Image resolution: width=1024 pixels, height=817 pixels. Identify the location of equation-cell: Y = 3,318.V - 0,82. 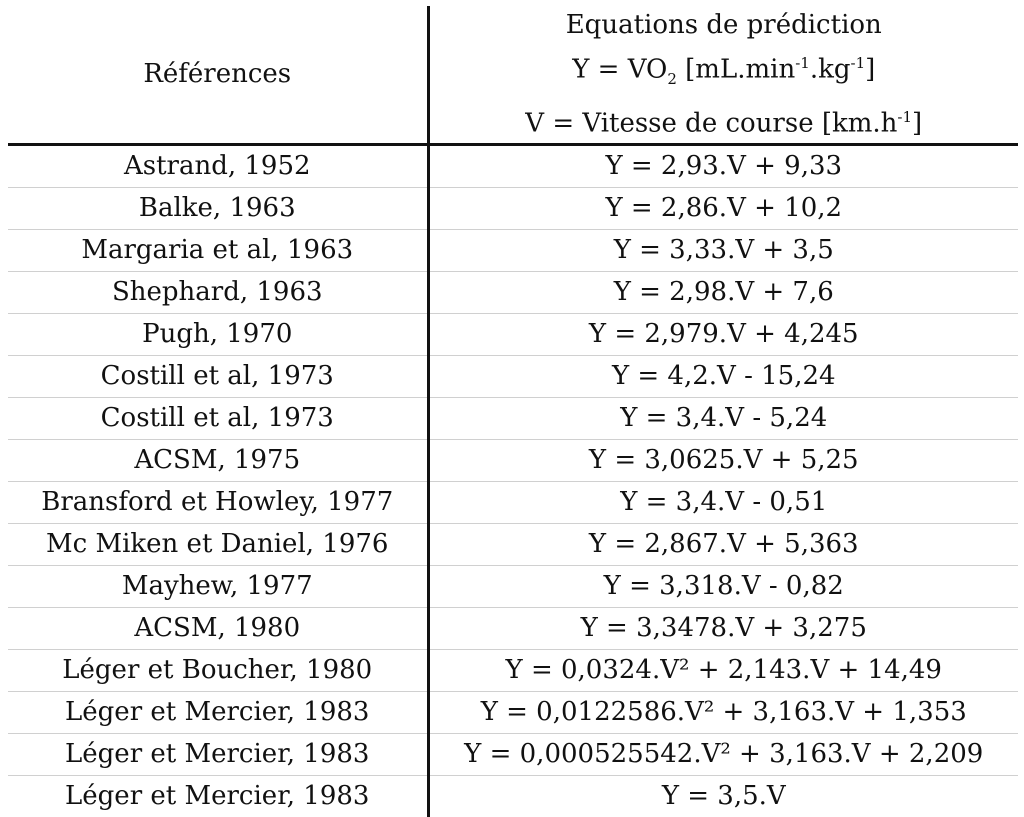
(723, 586).